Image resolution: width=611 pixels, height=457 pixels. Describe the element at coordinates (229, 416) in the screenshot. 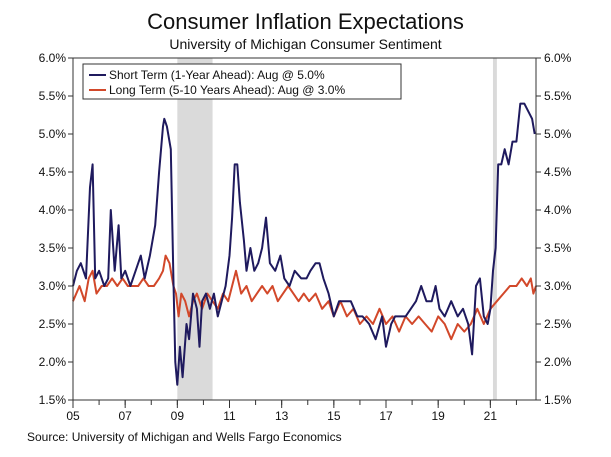

I see `x-tick-label: 11` at that location.